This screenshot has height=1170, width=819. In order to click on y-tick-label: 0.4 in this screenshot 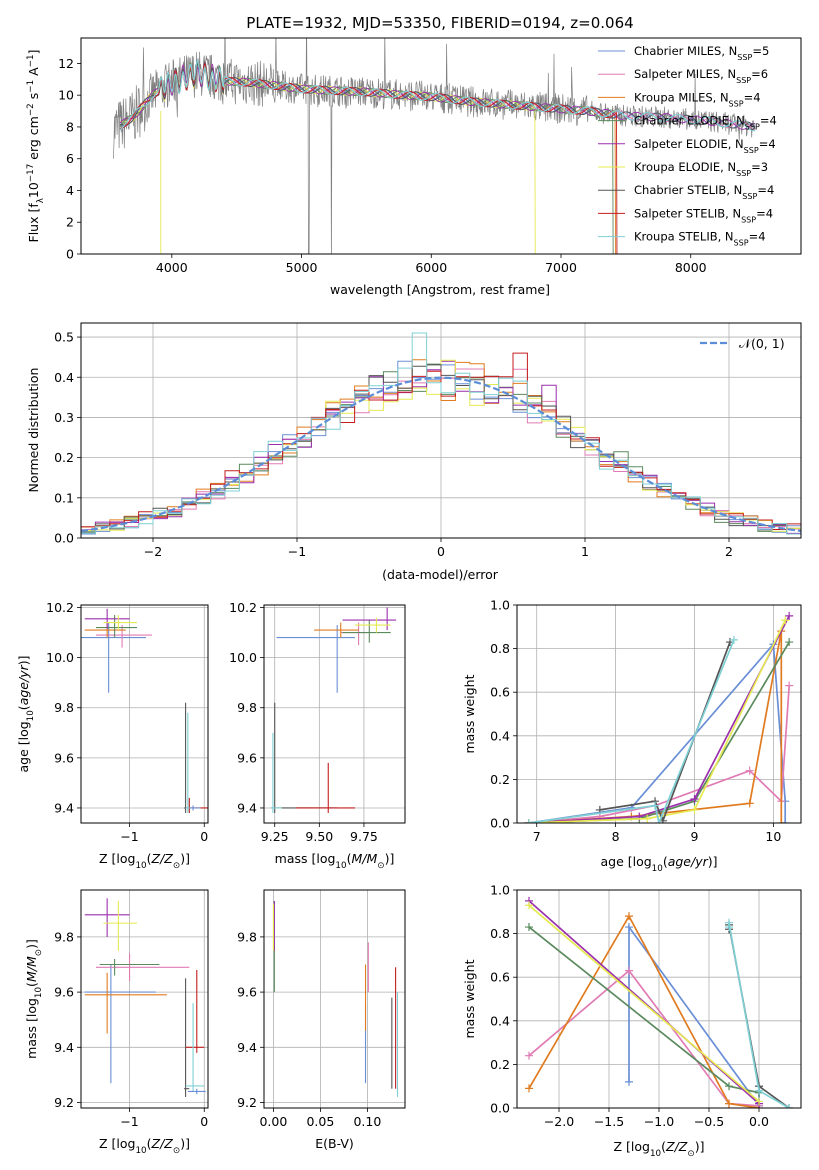, I will do `click(64, 377)`.